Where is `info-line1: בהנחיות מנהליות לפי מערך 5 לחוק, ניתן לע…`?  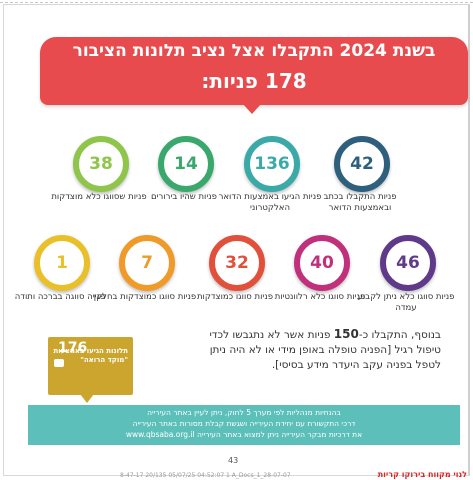
info-line1: בהנחיות מנהליות לפי מערך 5 לחוק, ניתן לע… is located at coordinates (244, 412).